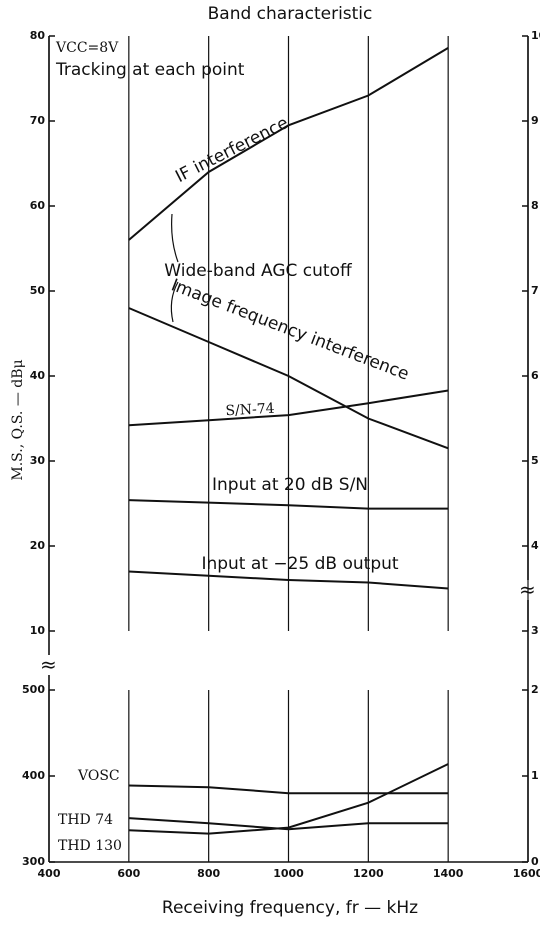 The height and width of the screenshot is (936, 540). I want to click on y2-tick-label: 0, so click(535, 861).